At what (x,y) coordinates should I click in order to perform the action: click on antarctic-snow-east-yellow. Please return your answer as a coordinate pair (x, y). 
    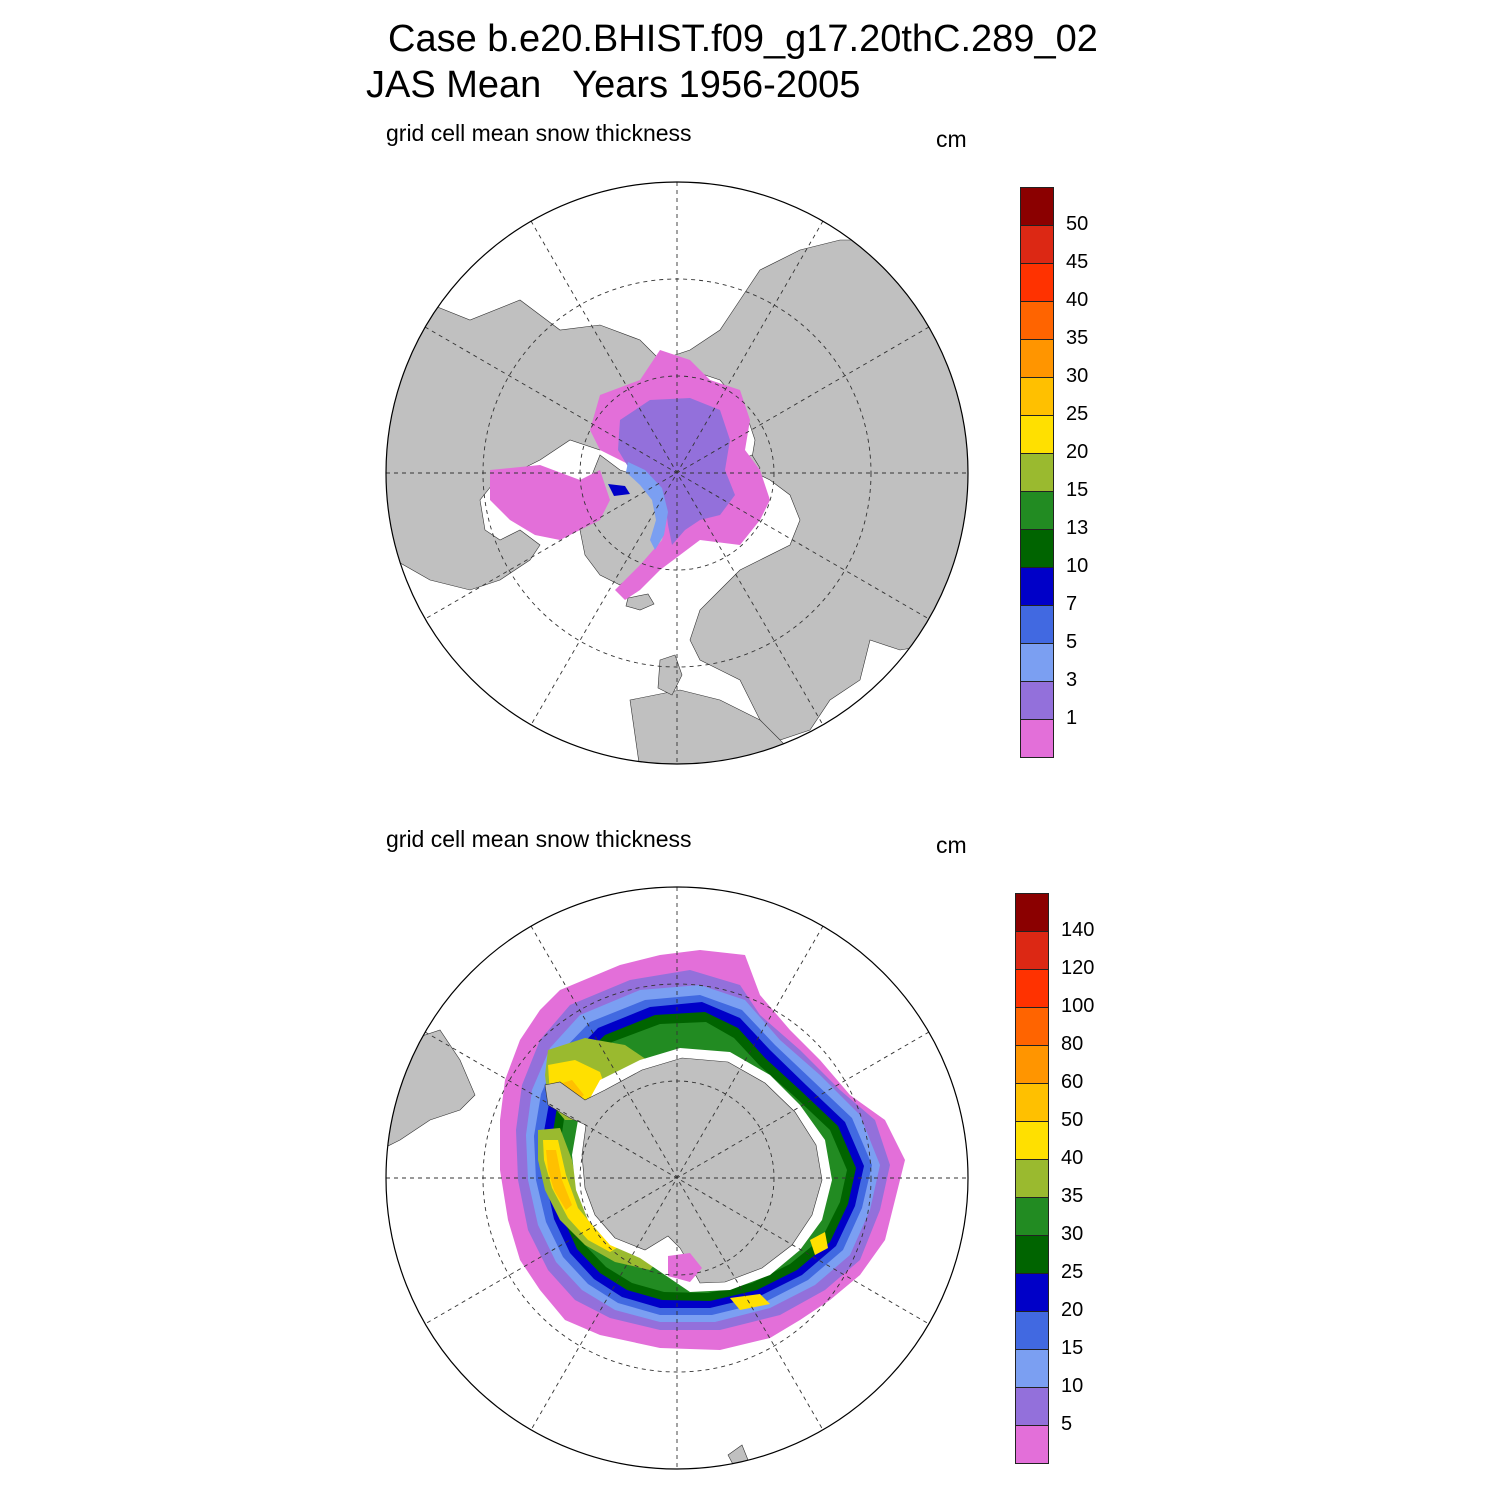
    Looking at the image, I should click on (819, 1243).